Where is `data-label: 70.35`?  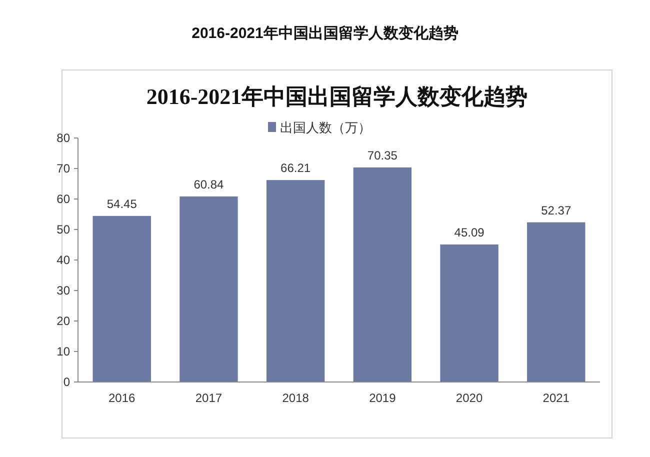 data-label: 70.35 is located at coordinates (382, 155).